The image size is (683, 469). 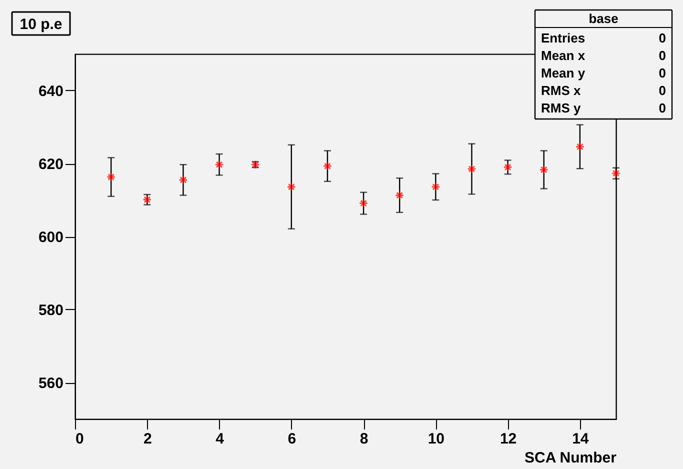 What do you see at coordinates (147, 439) in the screenshot?
I see `x-tick-label: 2` at bounding box center [147, 439].